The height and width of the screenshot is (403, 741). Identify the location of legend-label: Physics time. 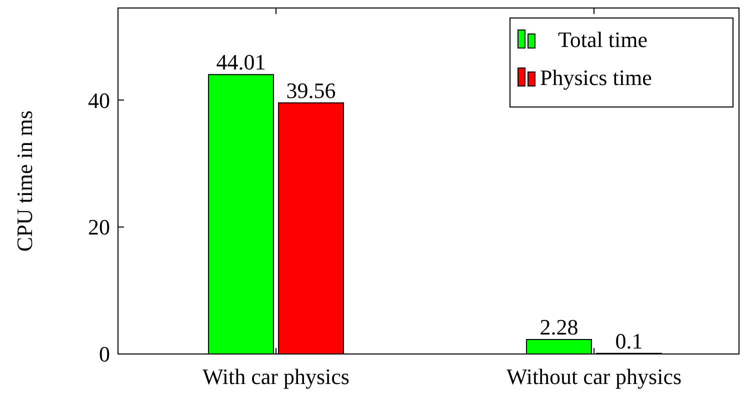
(596, 77).